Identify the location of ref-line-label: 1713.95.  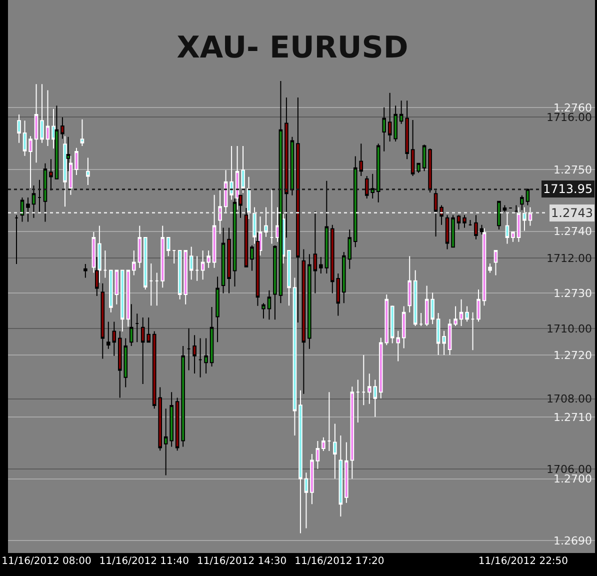
(568, 189).